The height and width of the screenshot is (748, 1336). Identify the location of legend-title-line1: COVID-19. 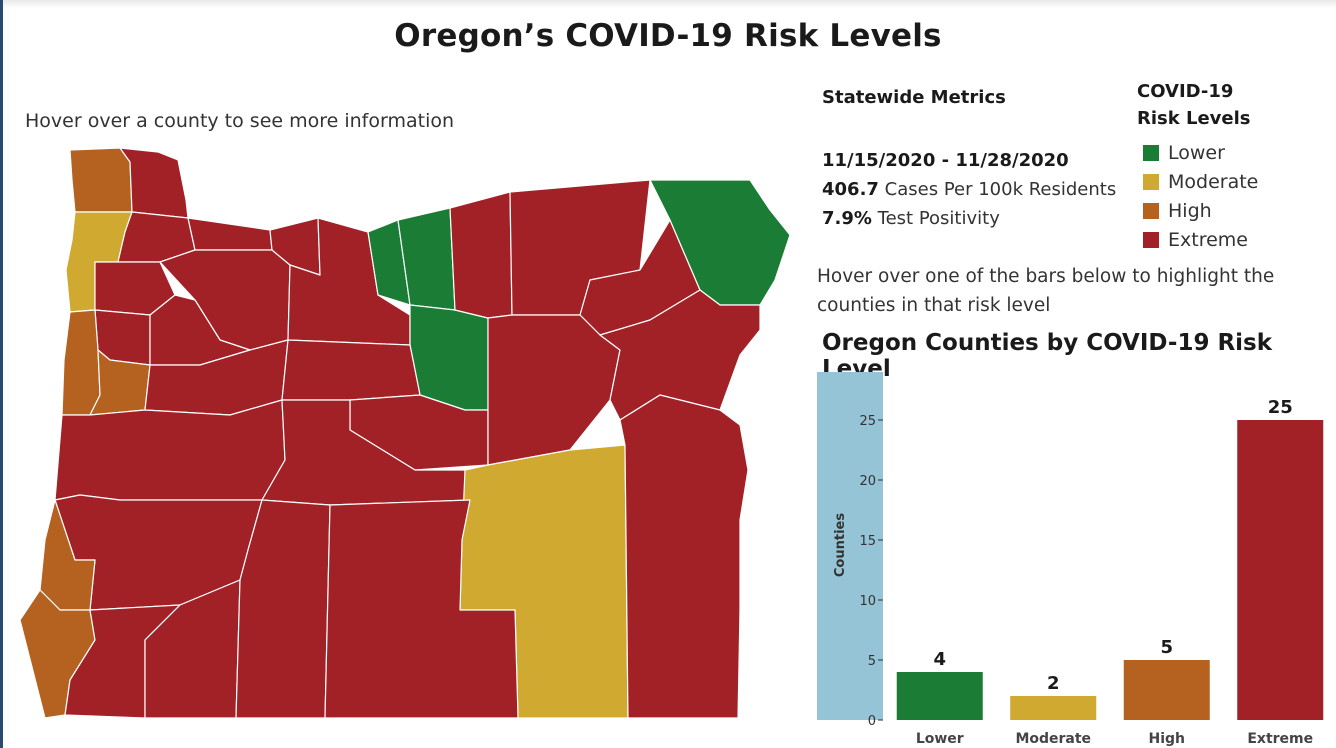
(1185, 91).